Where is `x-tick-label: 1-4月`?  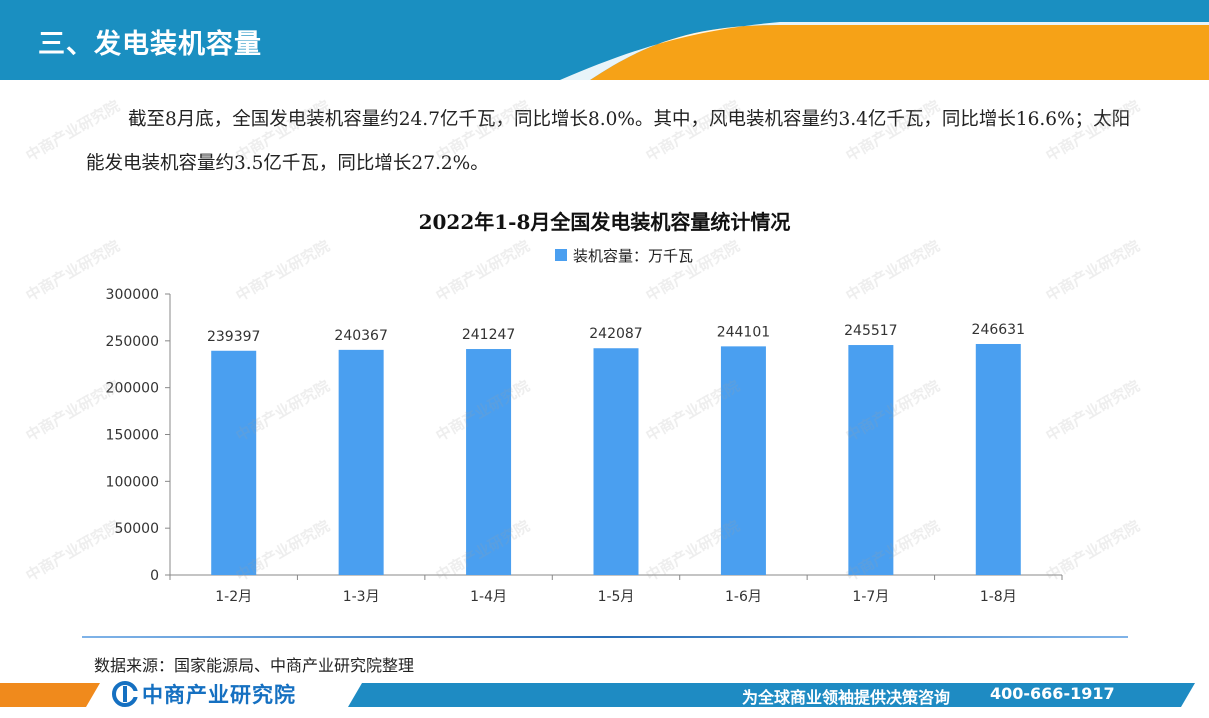
x-tick-label: 1-4月 is located at coordinates (488, 597).